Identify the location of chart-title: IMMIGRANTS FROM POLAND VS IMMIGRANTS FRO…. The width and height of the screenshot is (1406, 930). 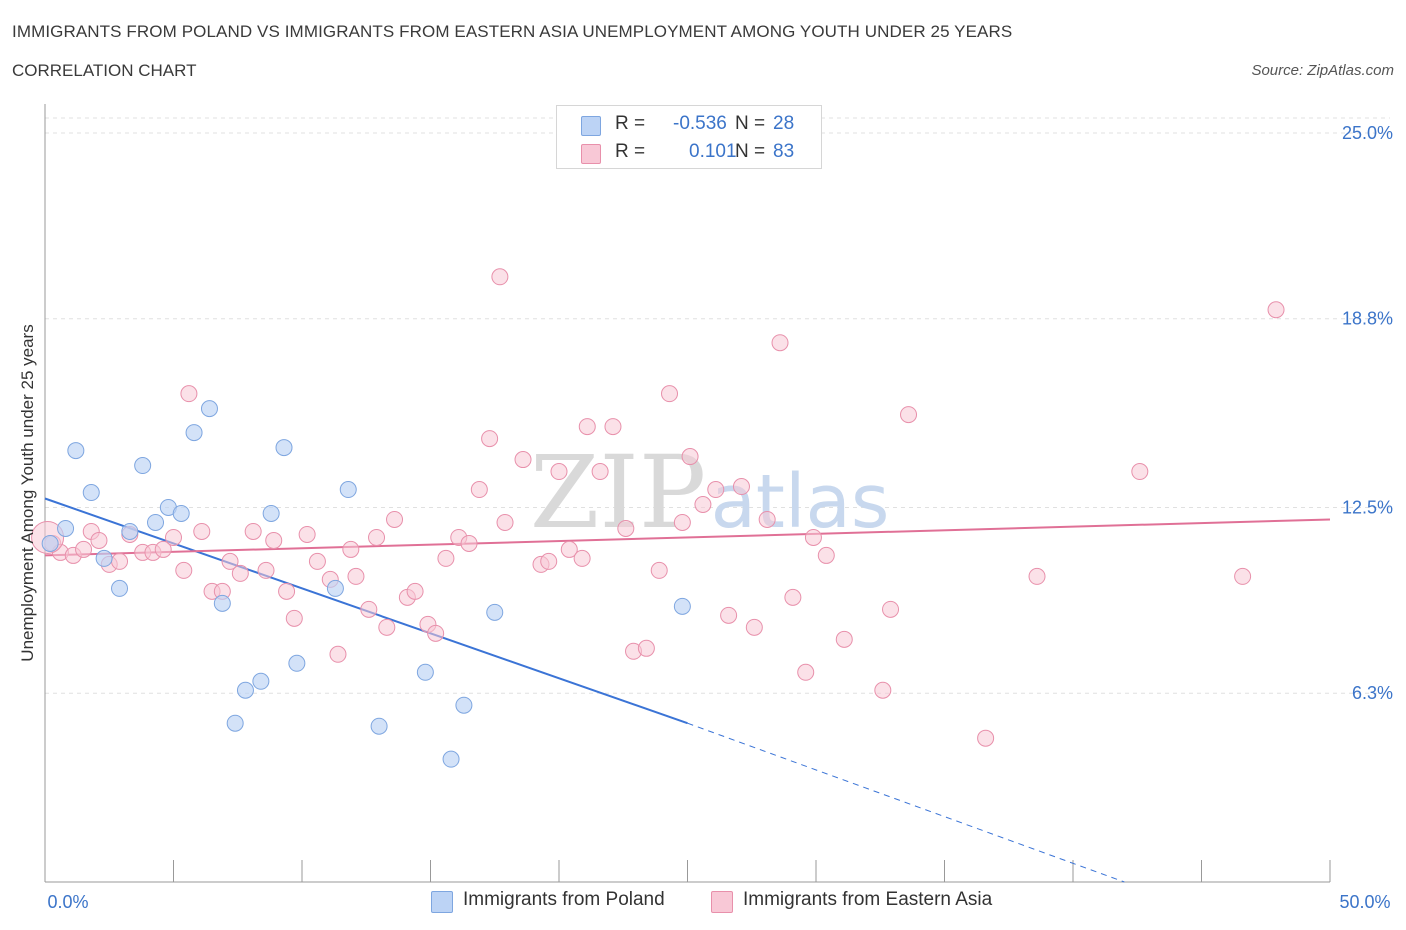
(512, 31).